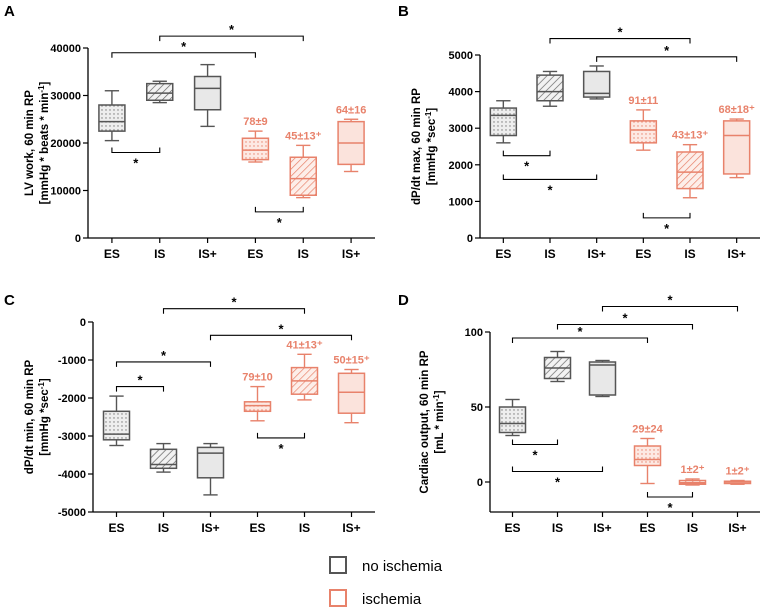 This screenshot has height=610, width=765. What do you see at coordinates (304, 345) in the screenshot?
I see `percent-annotation: 41±13⁺` at bounding box center [304, 345].